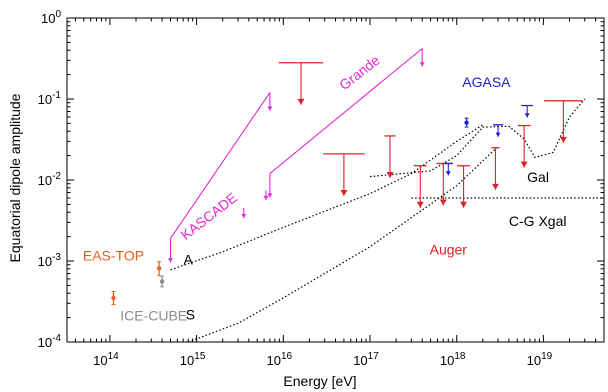  Describe the element at coordinates (538, 177) in the screenshot. I see `annotation-label: Gal` at that location.